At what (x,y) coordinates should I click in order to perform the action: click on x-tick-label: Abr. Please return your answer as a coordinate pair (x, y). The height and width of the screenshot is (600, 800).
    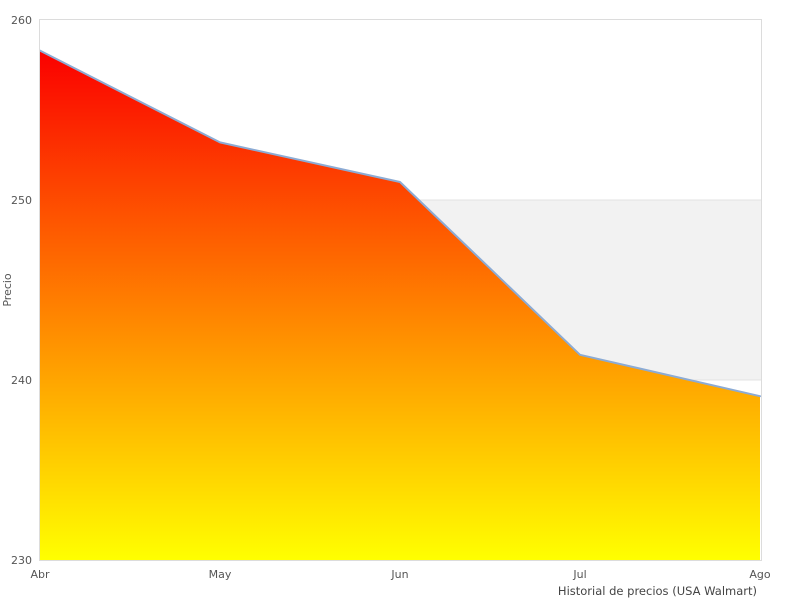
    Looking at the image, I should click on (40, 574).